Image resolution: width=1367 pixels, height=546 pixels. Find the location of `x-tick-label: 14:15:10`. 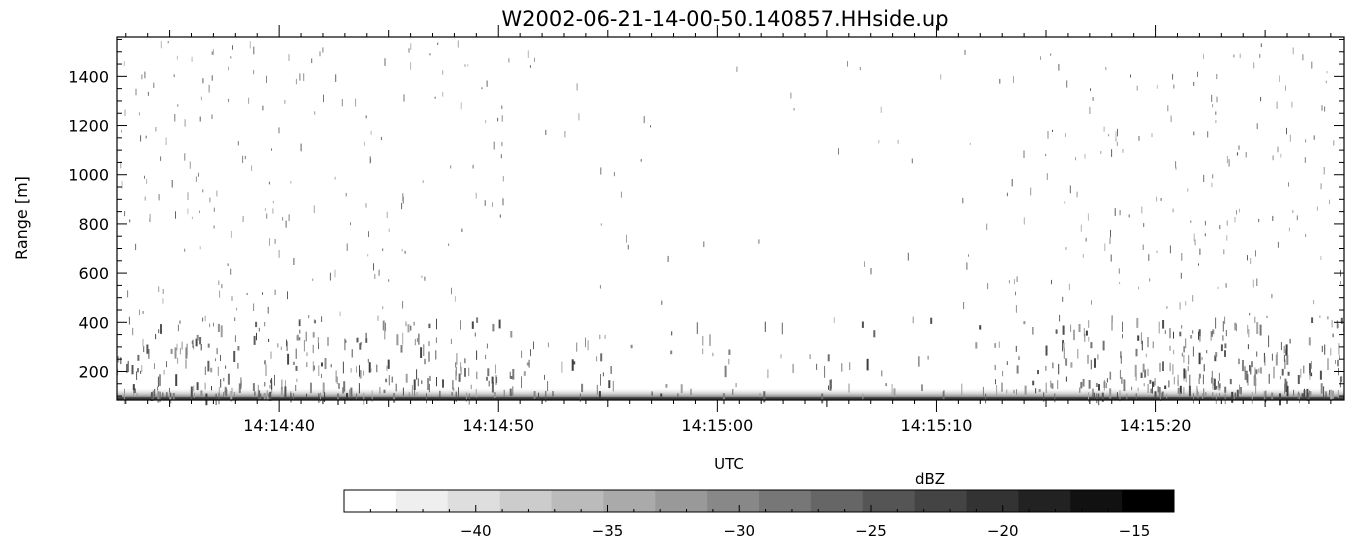

x-tick-label: 14:15:10 is located at coordinates (937, 425).